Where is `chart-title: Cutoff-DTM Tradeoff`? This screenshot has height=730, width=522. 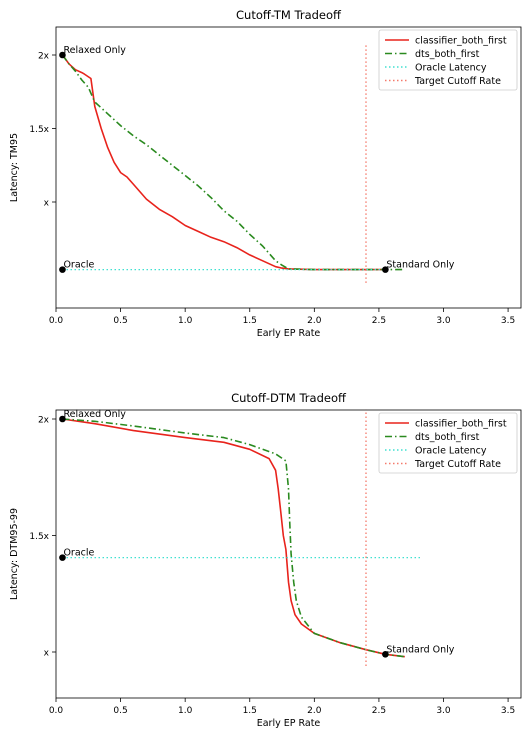
chart-title: Cutoff-DTM Tradeoff is located at coordinates (289, 398).